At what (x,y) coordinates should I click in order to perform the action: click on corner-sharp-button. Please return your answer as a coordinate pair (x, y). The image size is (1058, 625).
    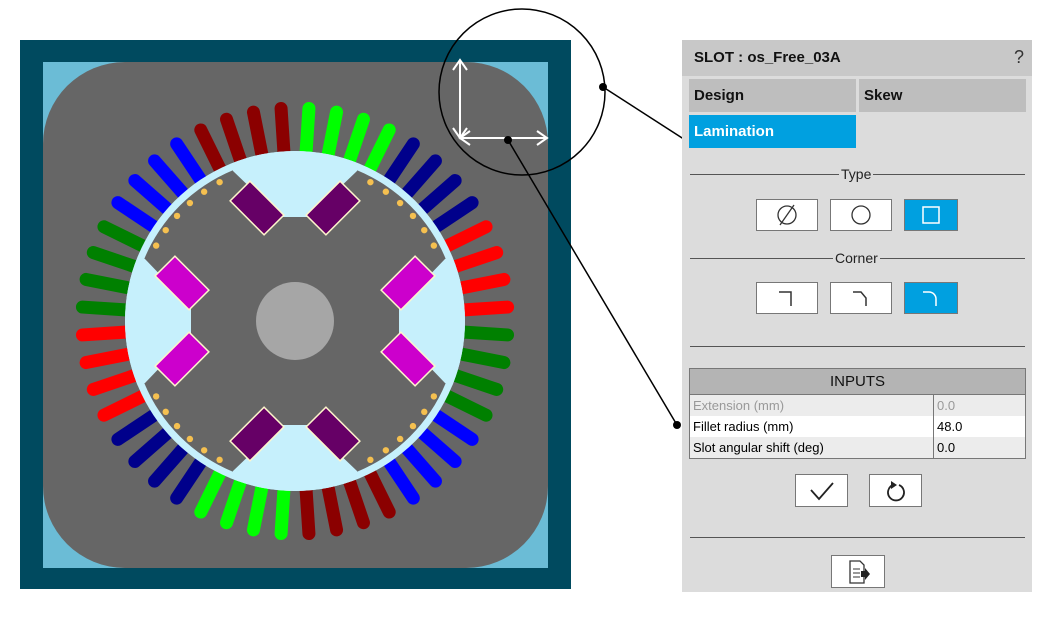
    Looking at the image, I should click on (787, 298).